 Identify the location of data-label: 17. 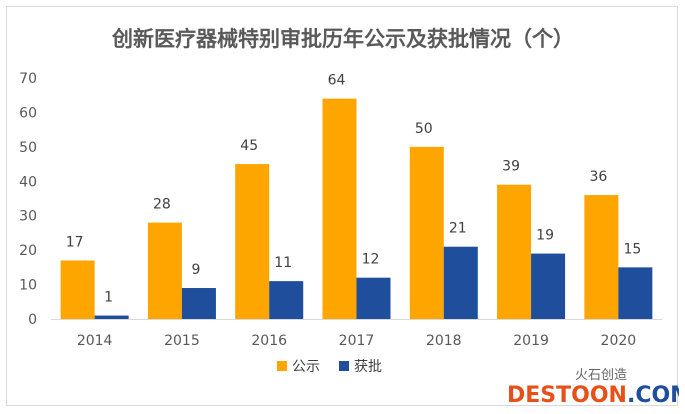
(75, 242).